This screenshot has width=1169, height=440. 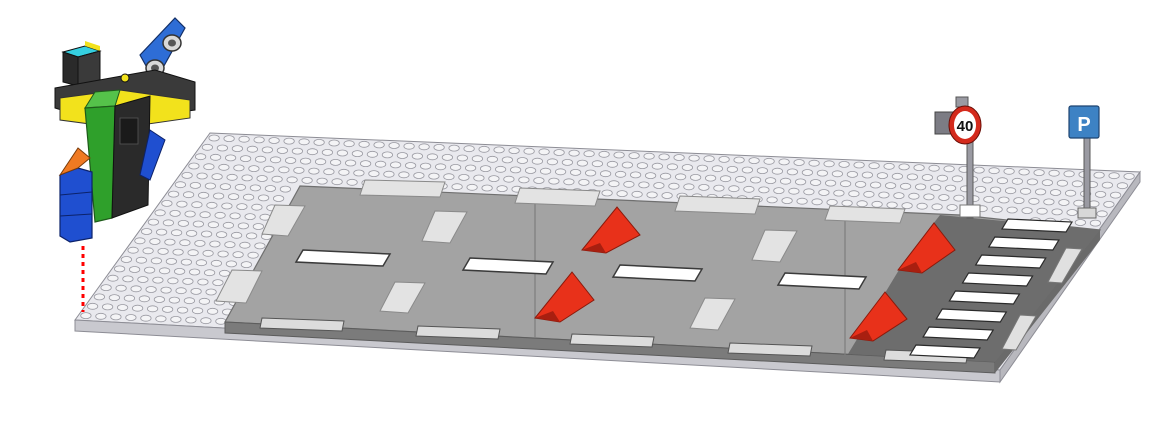 What do you see at coordinates (1083, 125) in the screenshot?
I see `parking-sign-text: P` at bounding box center [1083, 125].